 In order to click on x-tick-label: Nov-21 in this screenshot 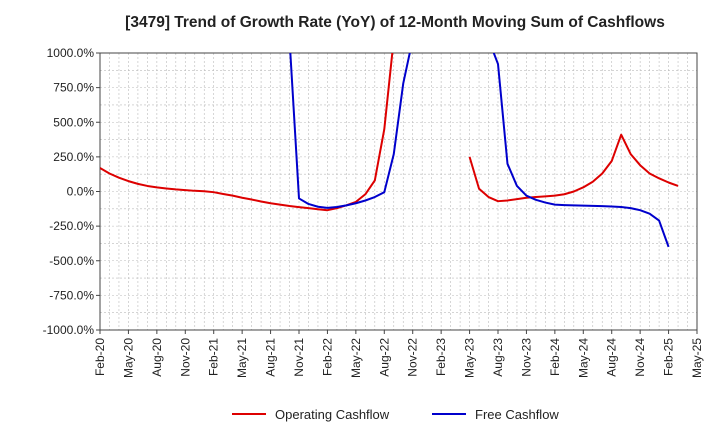, I will do `click(299, 357)`.